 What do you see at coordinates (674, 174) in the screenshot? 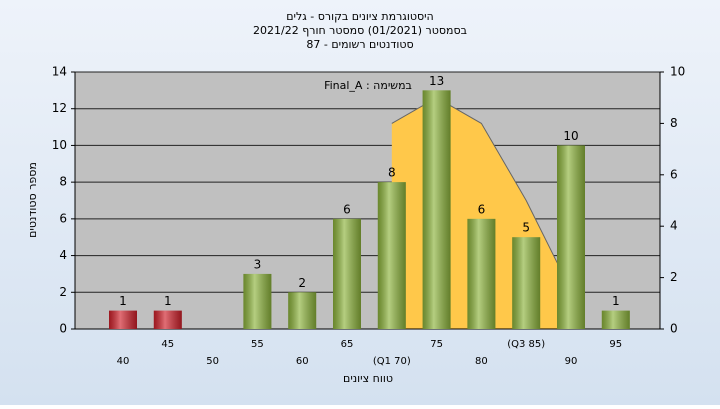
I see `y2-tick-label: 6` at bounding box center [674, 174].